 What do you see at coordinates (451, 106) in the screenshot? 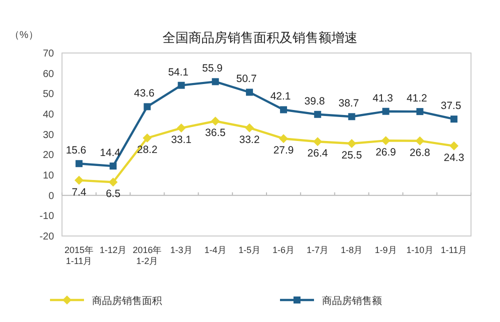
I see `data-label: 37.5` at bounding box center [451, 106].